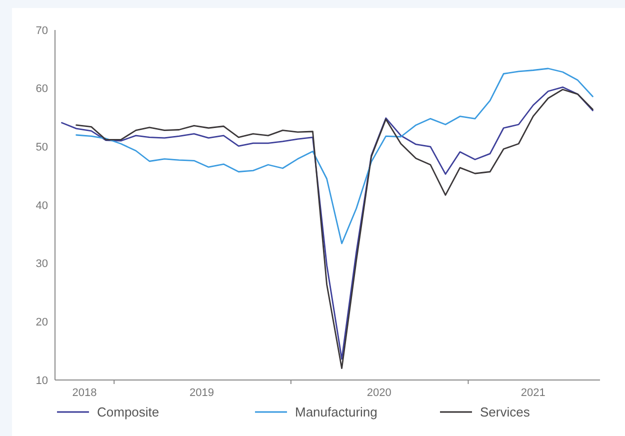  Describe the element at coordinates (42, 206) in the screenshot. I see `y-tick-label: 40` at that location.